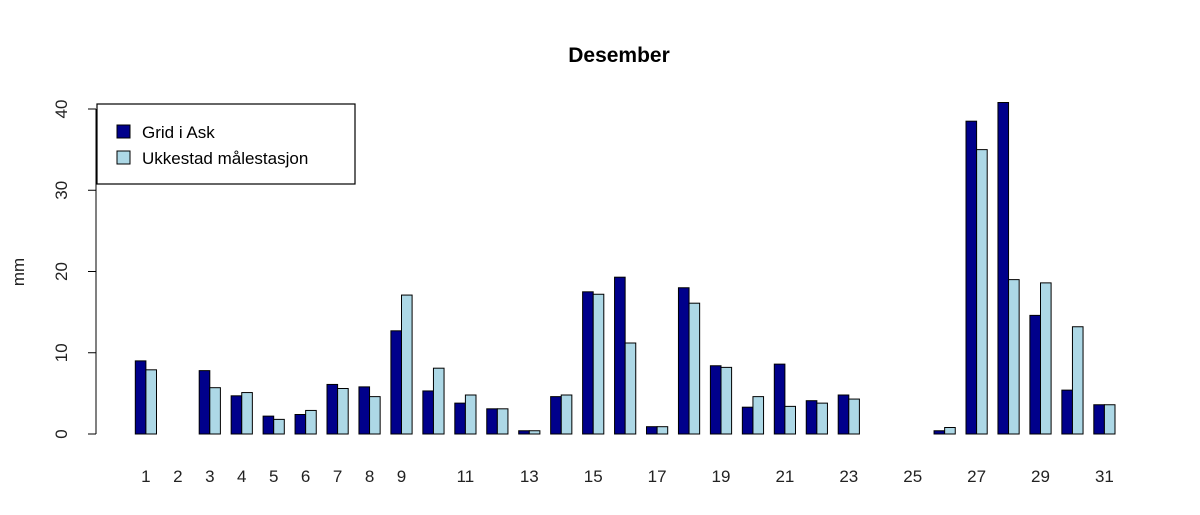  Describe the element at coordinates (177, 476) in the screenshot. I see `x-tick-label: 2` at that location.